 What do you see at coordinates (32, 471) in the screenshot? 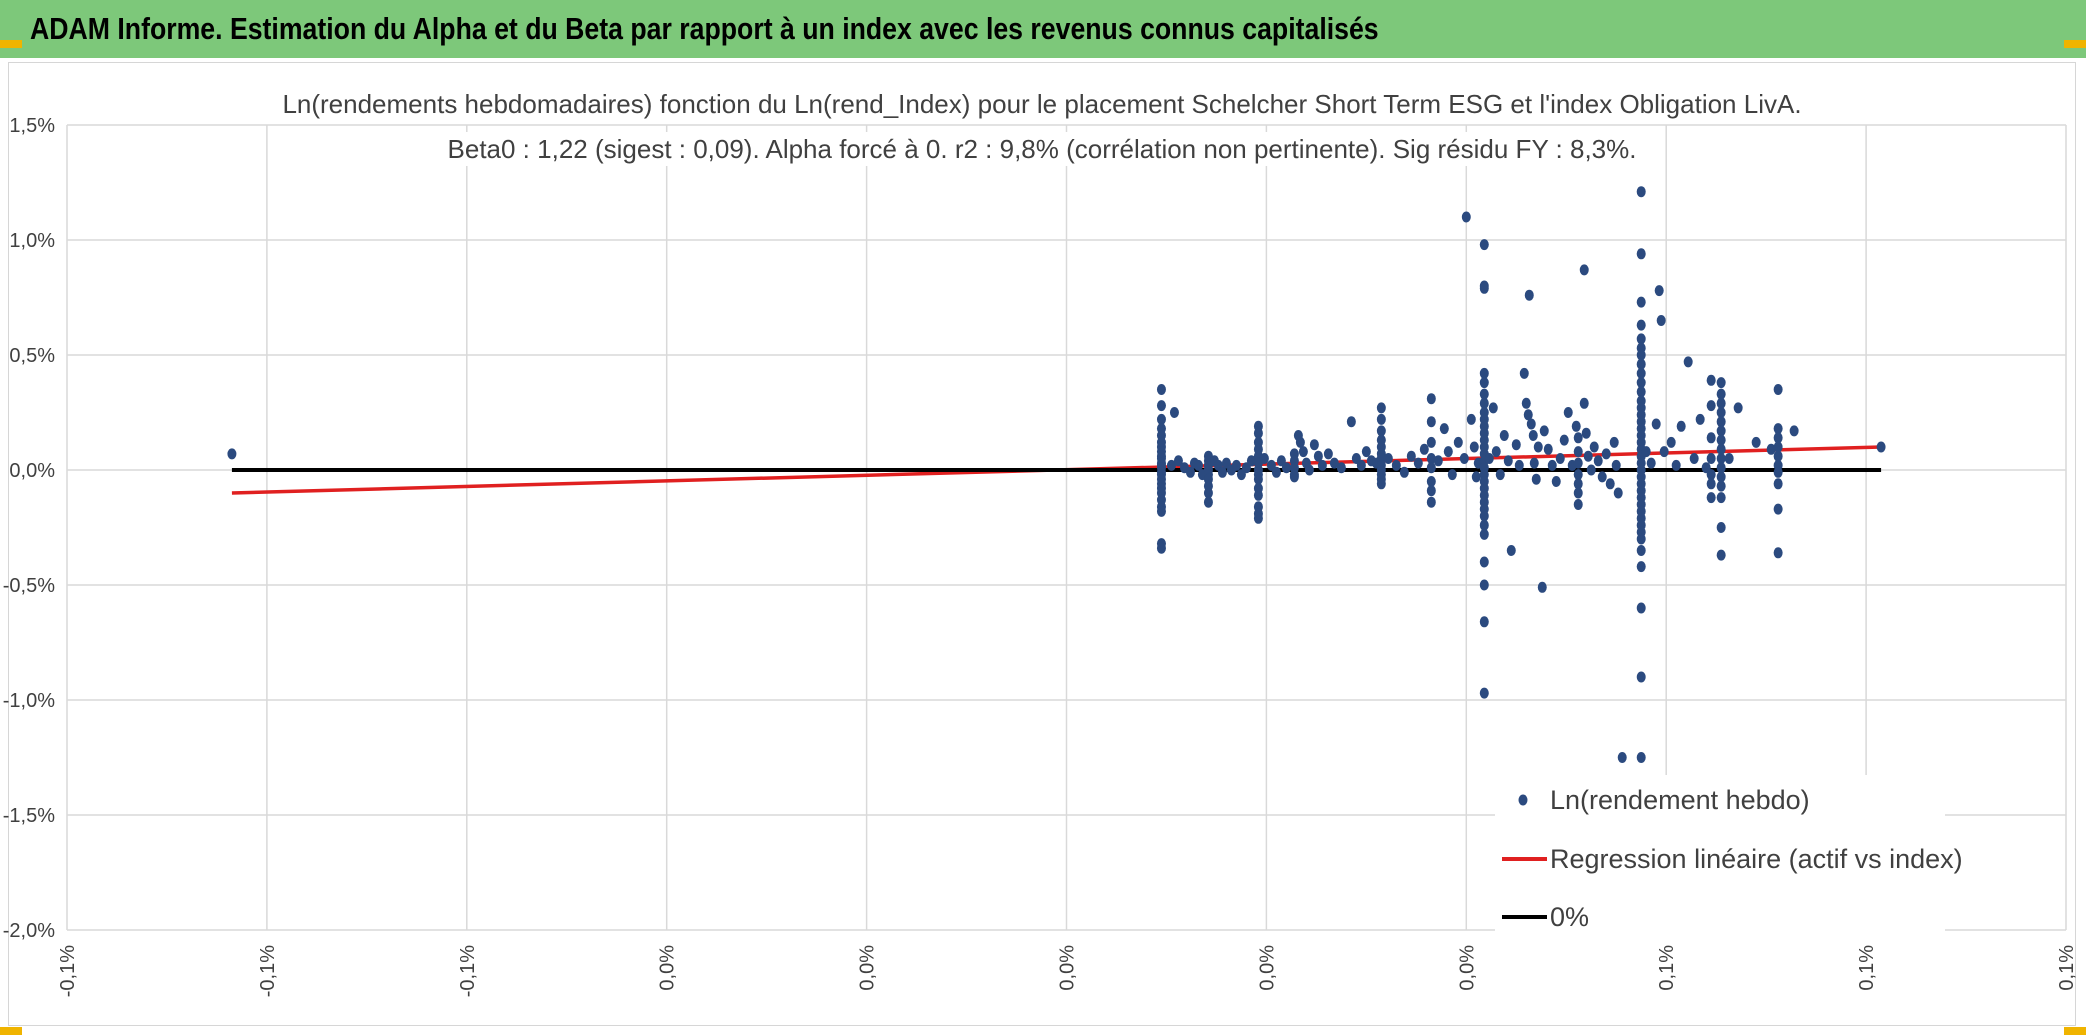
I see `y-tick-label: 0,0%` at bounding box center [32, 471].